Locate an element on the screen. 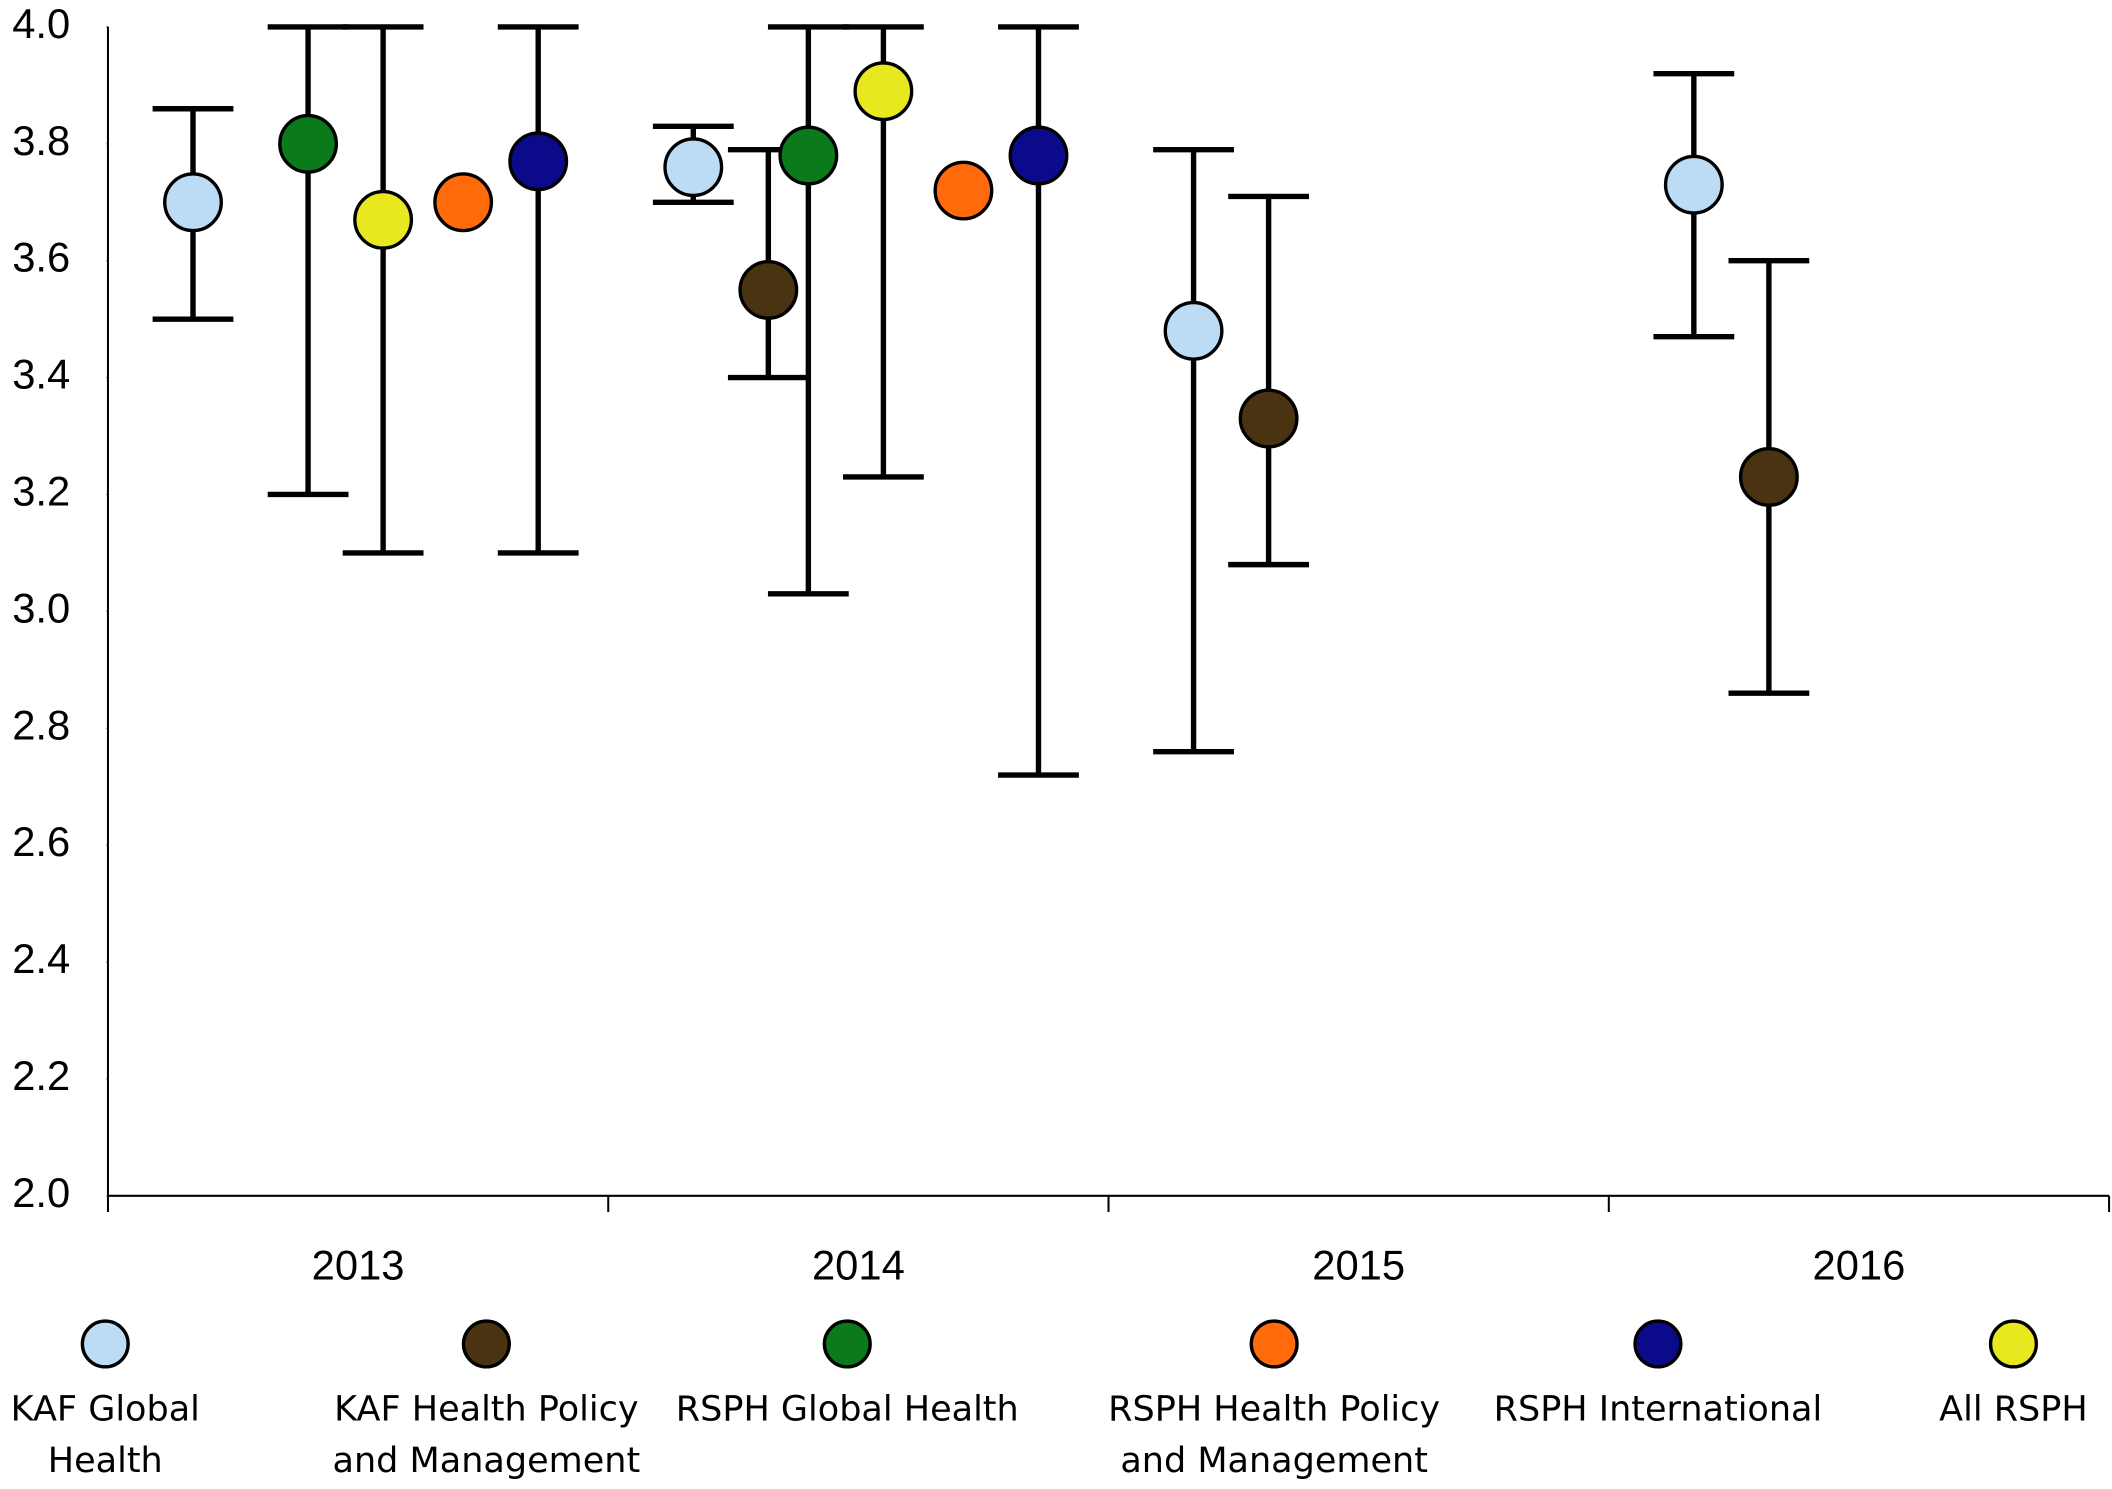 The height and width of the screenshot is (1489, 2112). y-tick-label: 2.8 is located at coordinates (41, 724).